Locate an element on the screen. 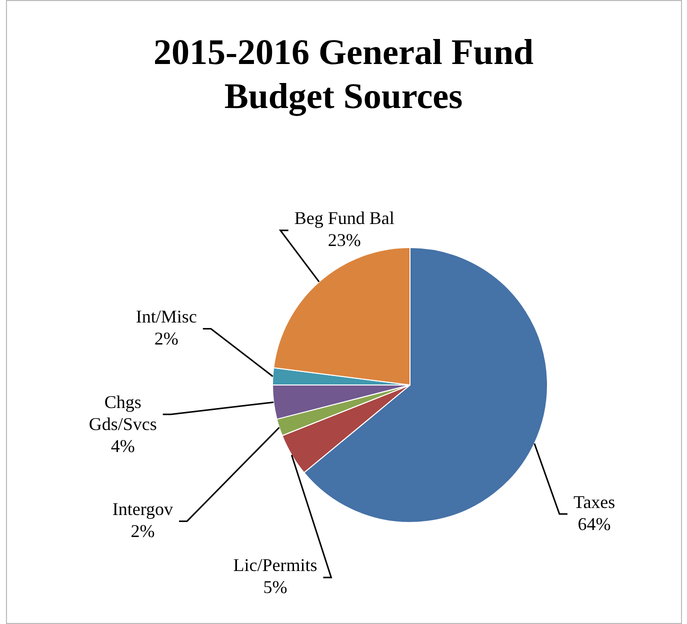  data-label: 64% is located at coordinates (594, 524).